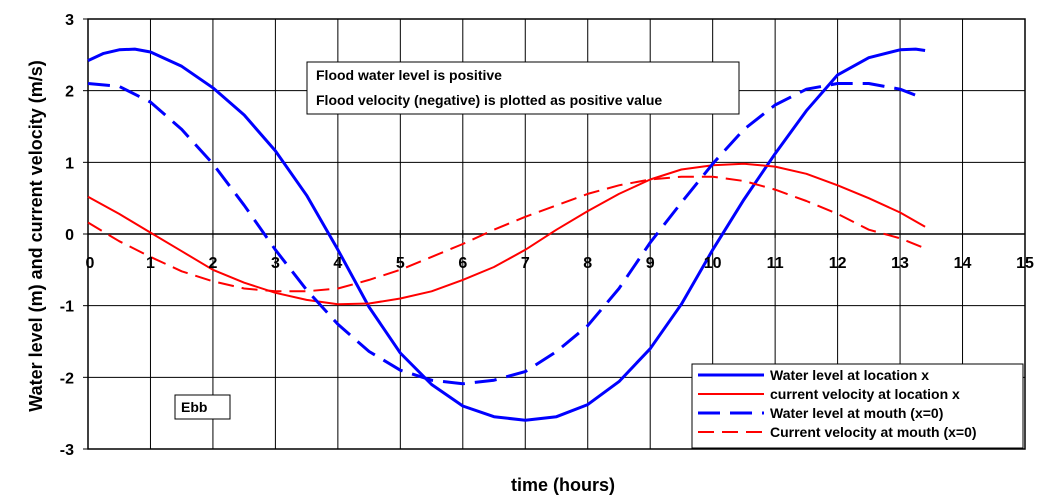 This screenshot has width=1052, height=504. I want to click on ebb-label: Ebb, so click(194, 407).